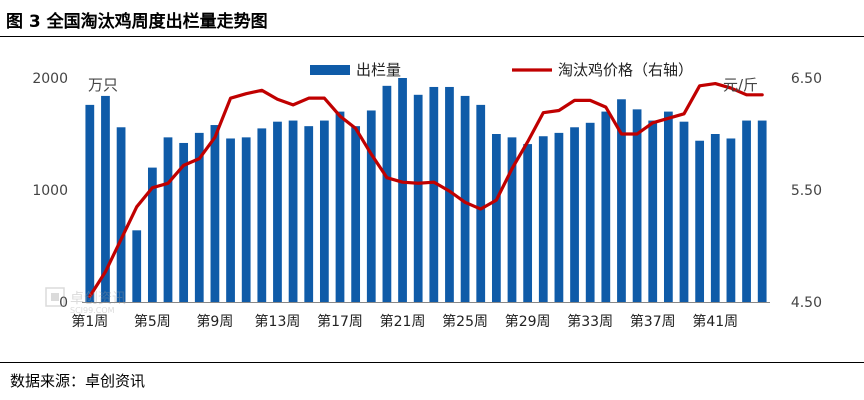 The width and height of the screenshot is (864, 400). Describe the element at coordinates (137, 19) in the screenshot. I see `figure-title: 图 3 全国淘汰鸡周度出栏量走势图` at that location.